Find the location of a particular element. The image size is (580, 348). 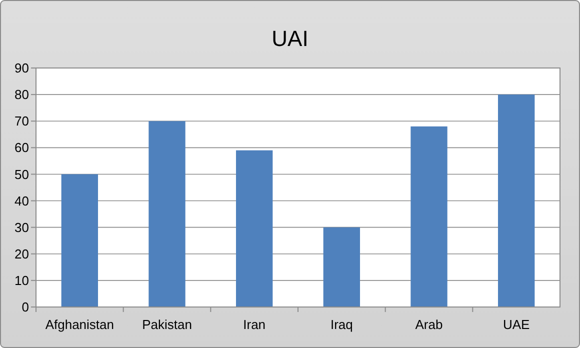

y-tick-label: 70 is located at coordinates (21, 121).